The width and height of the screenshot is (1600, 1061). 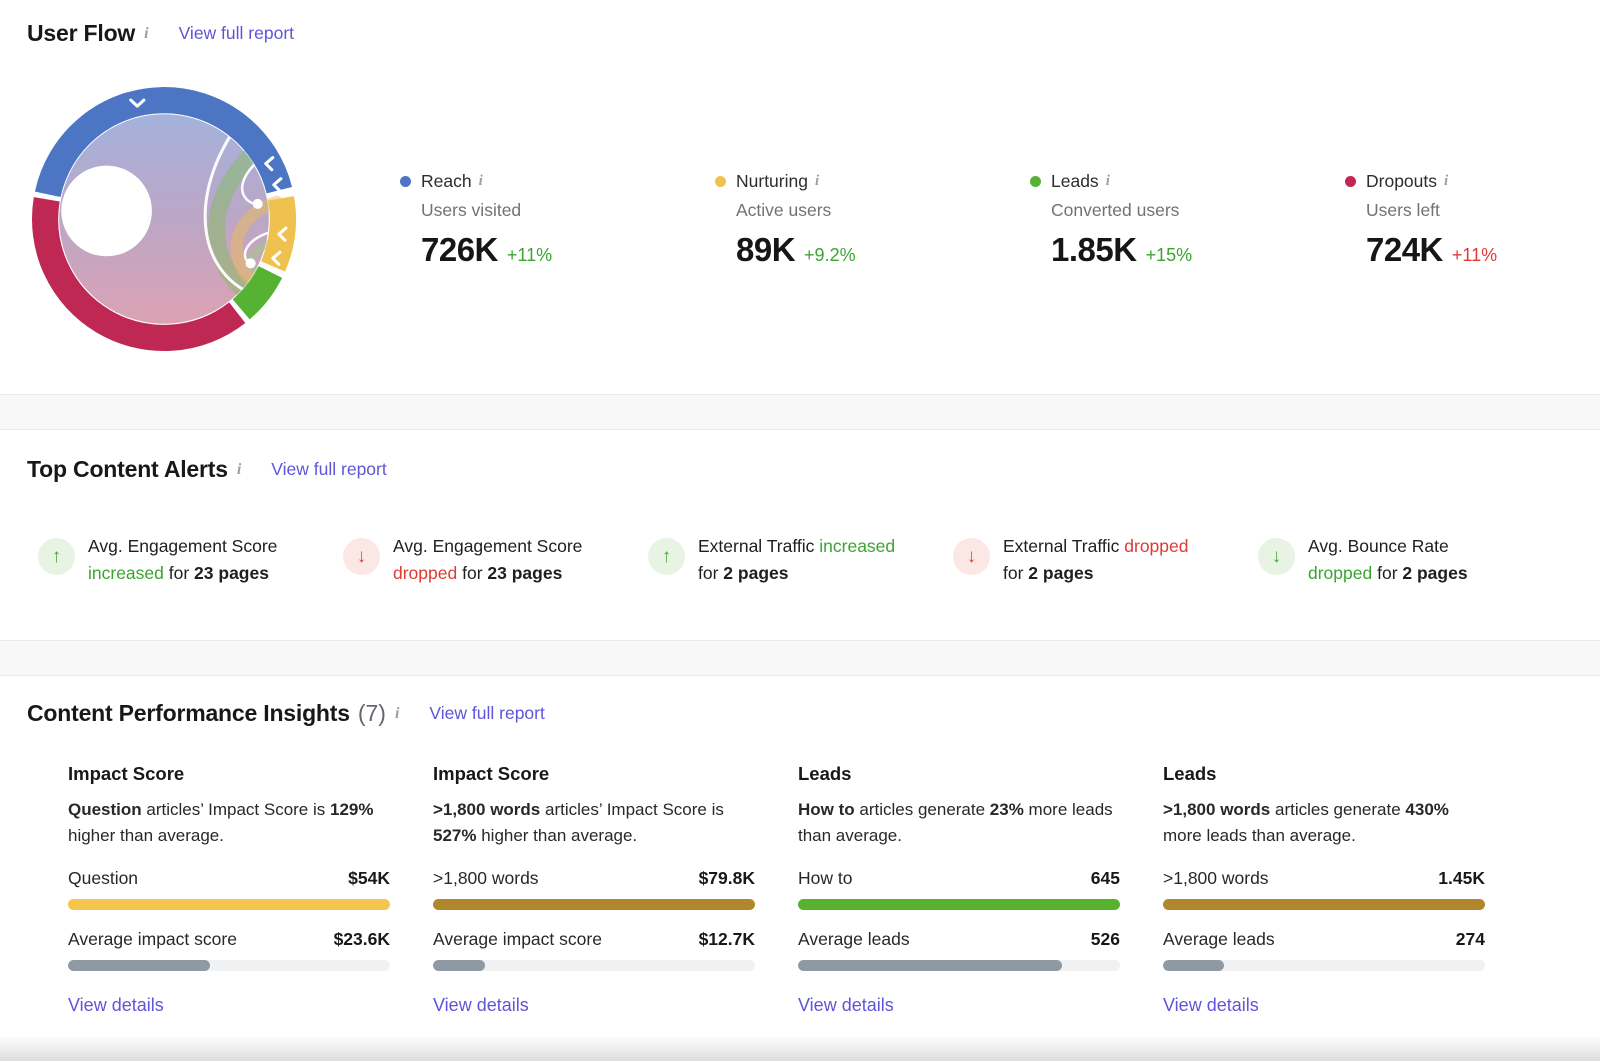 What do you see at coordinates (1404, 249) in the screenshot?
I see `metric-value: 724K` at bounding box center [1404, 249].